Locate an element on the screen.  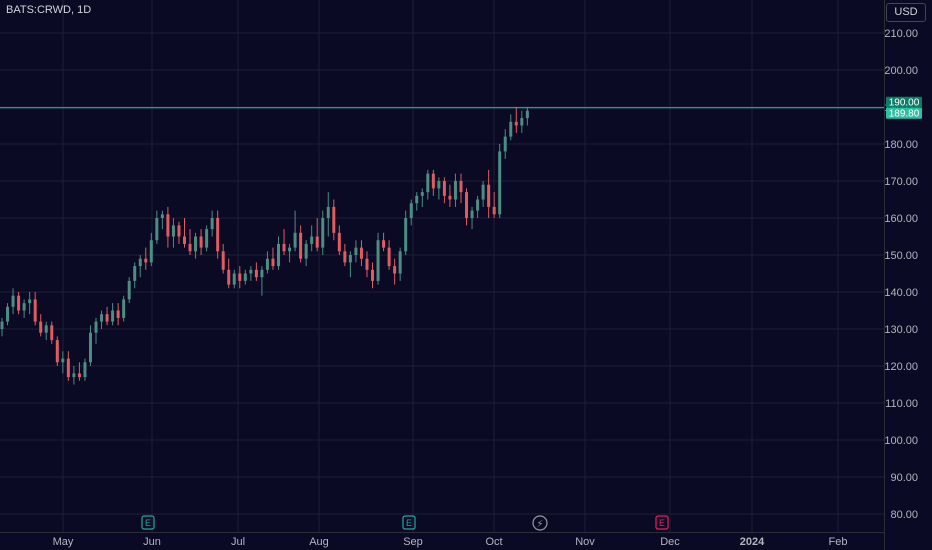
y-tick-label: 90.00 is located at coordinates (904, 478).